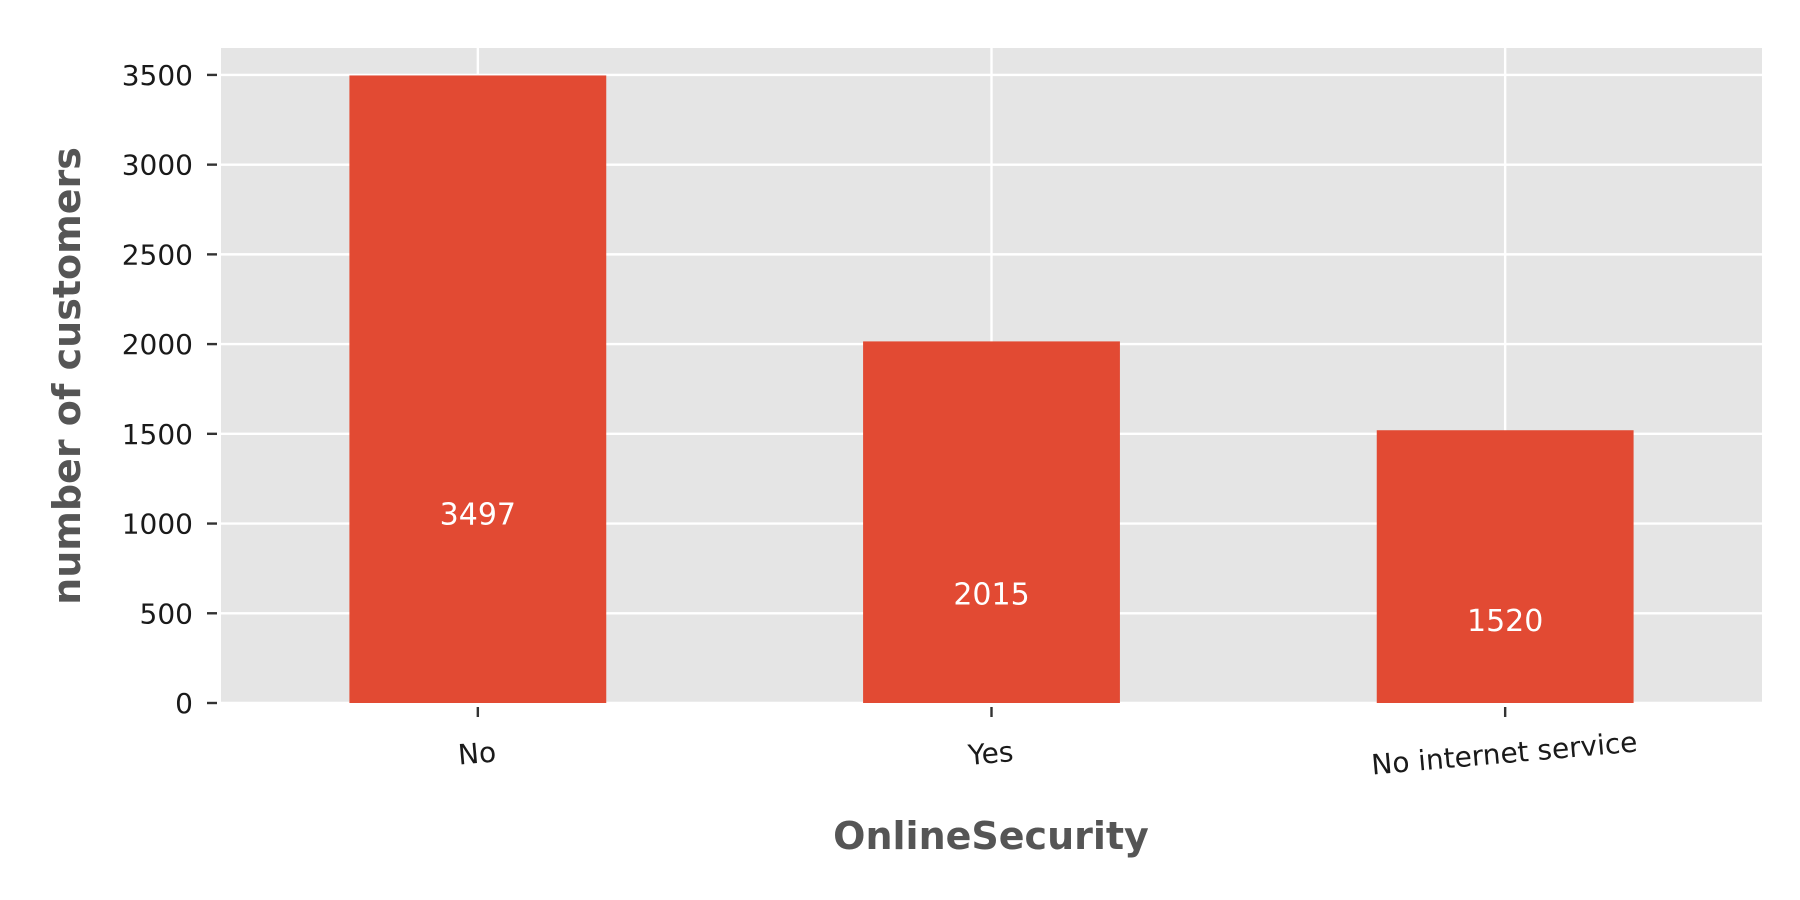  I want to click on x-tick-label: Yes, so click(990, 753).